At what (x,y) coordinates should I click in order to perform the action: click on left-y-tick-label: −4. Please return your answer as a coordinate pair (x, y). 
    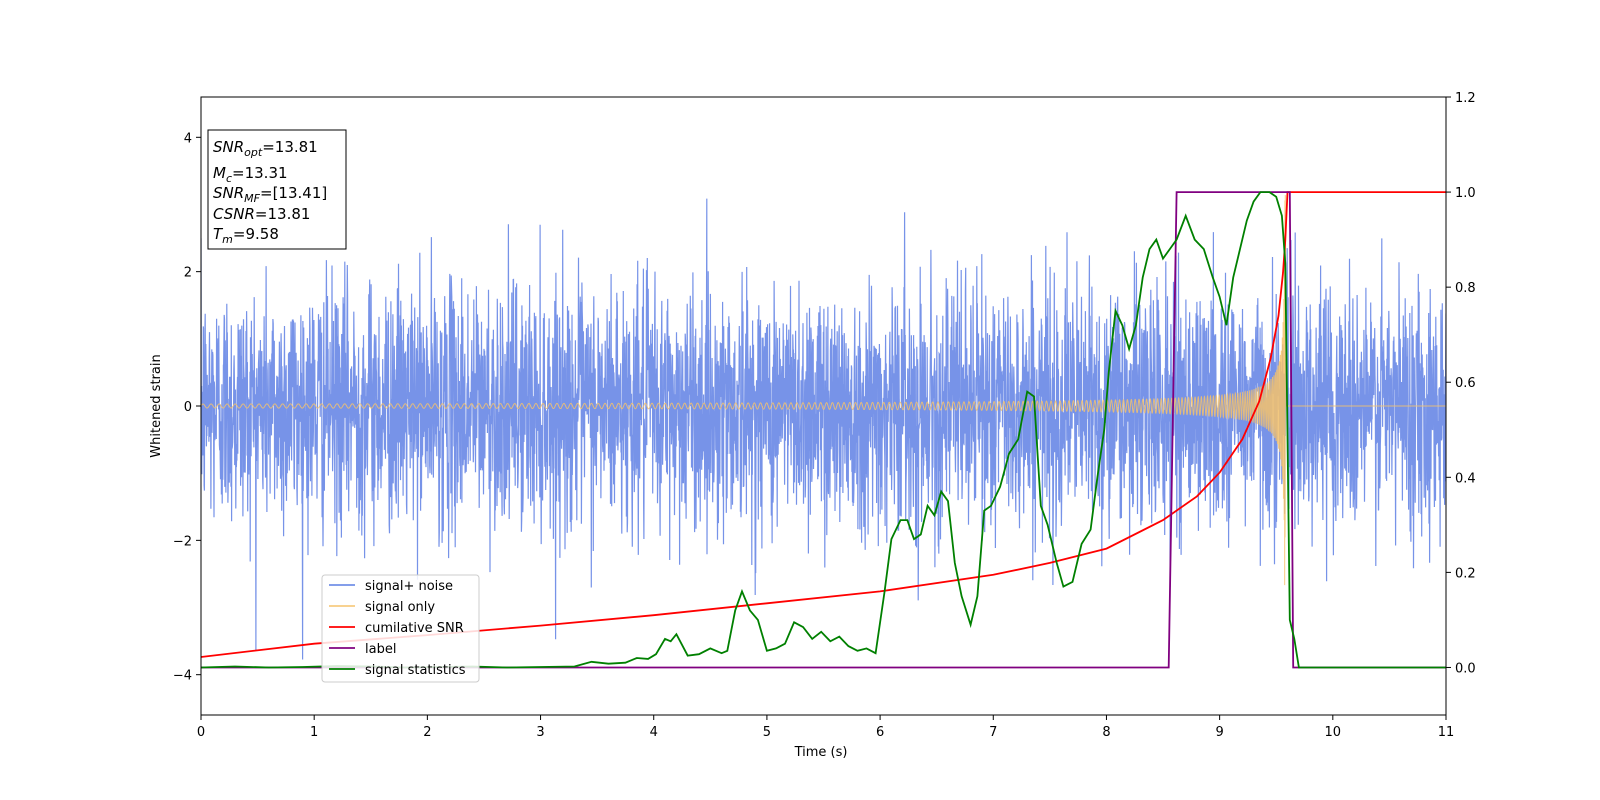
    Looking at the image, I should click on (182, 676).